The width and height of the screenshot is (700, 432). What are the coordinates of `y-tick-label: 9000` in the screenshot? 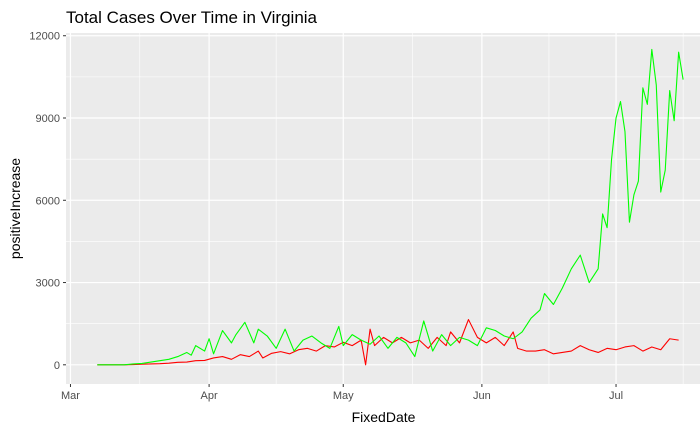 It's located at (48, 119).